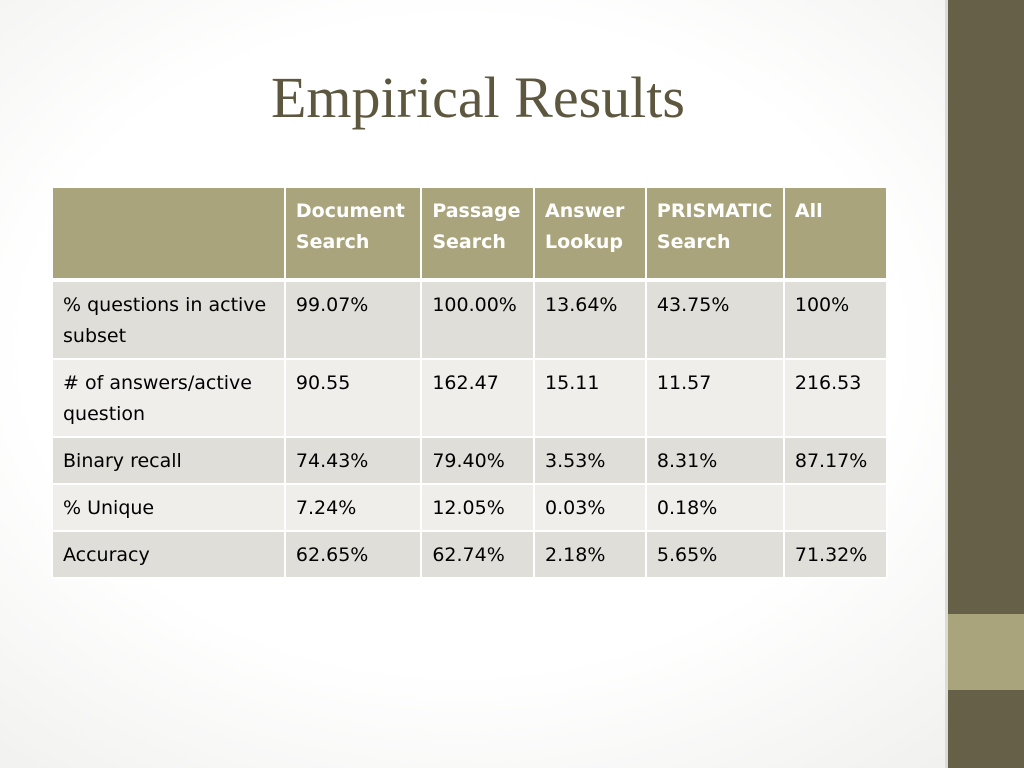  Describe the element at coordinates (478, 97) in the screenshot. I see `slide-title: Empirical Results` at that location.